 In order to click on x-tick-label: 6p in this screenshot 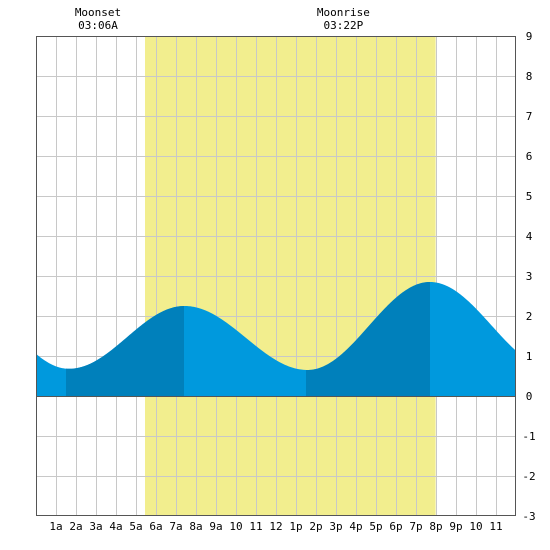, I will do `click(395, 526)`.